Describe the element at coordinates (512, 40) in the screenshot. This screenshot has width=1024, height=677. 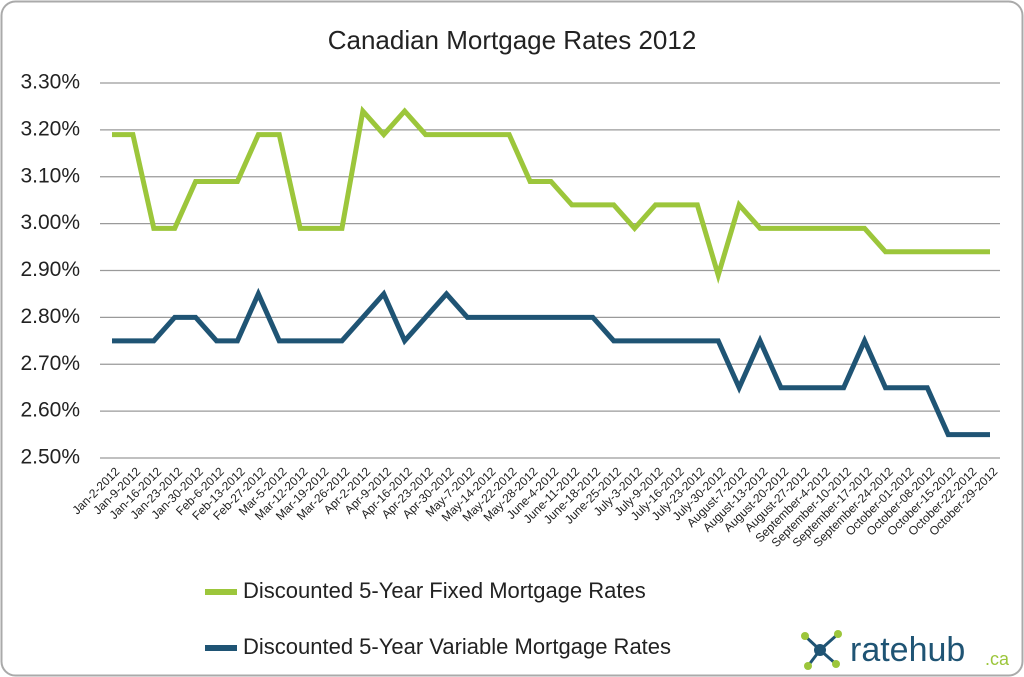
I see `chart-title: Canadian Mortgage Rates 2012` at that location.